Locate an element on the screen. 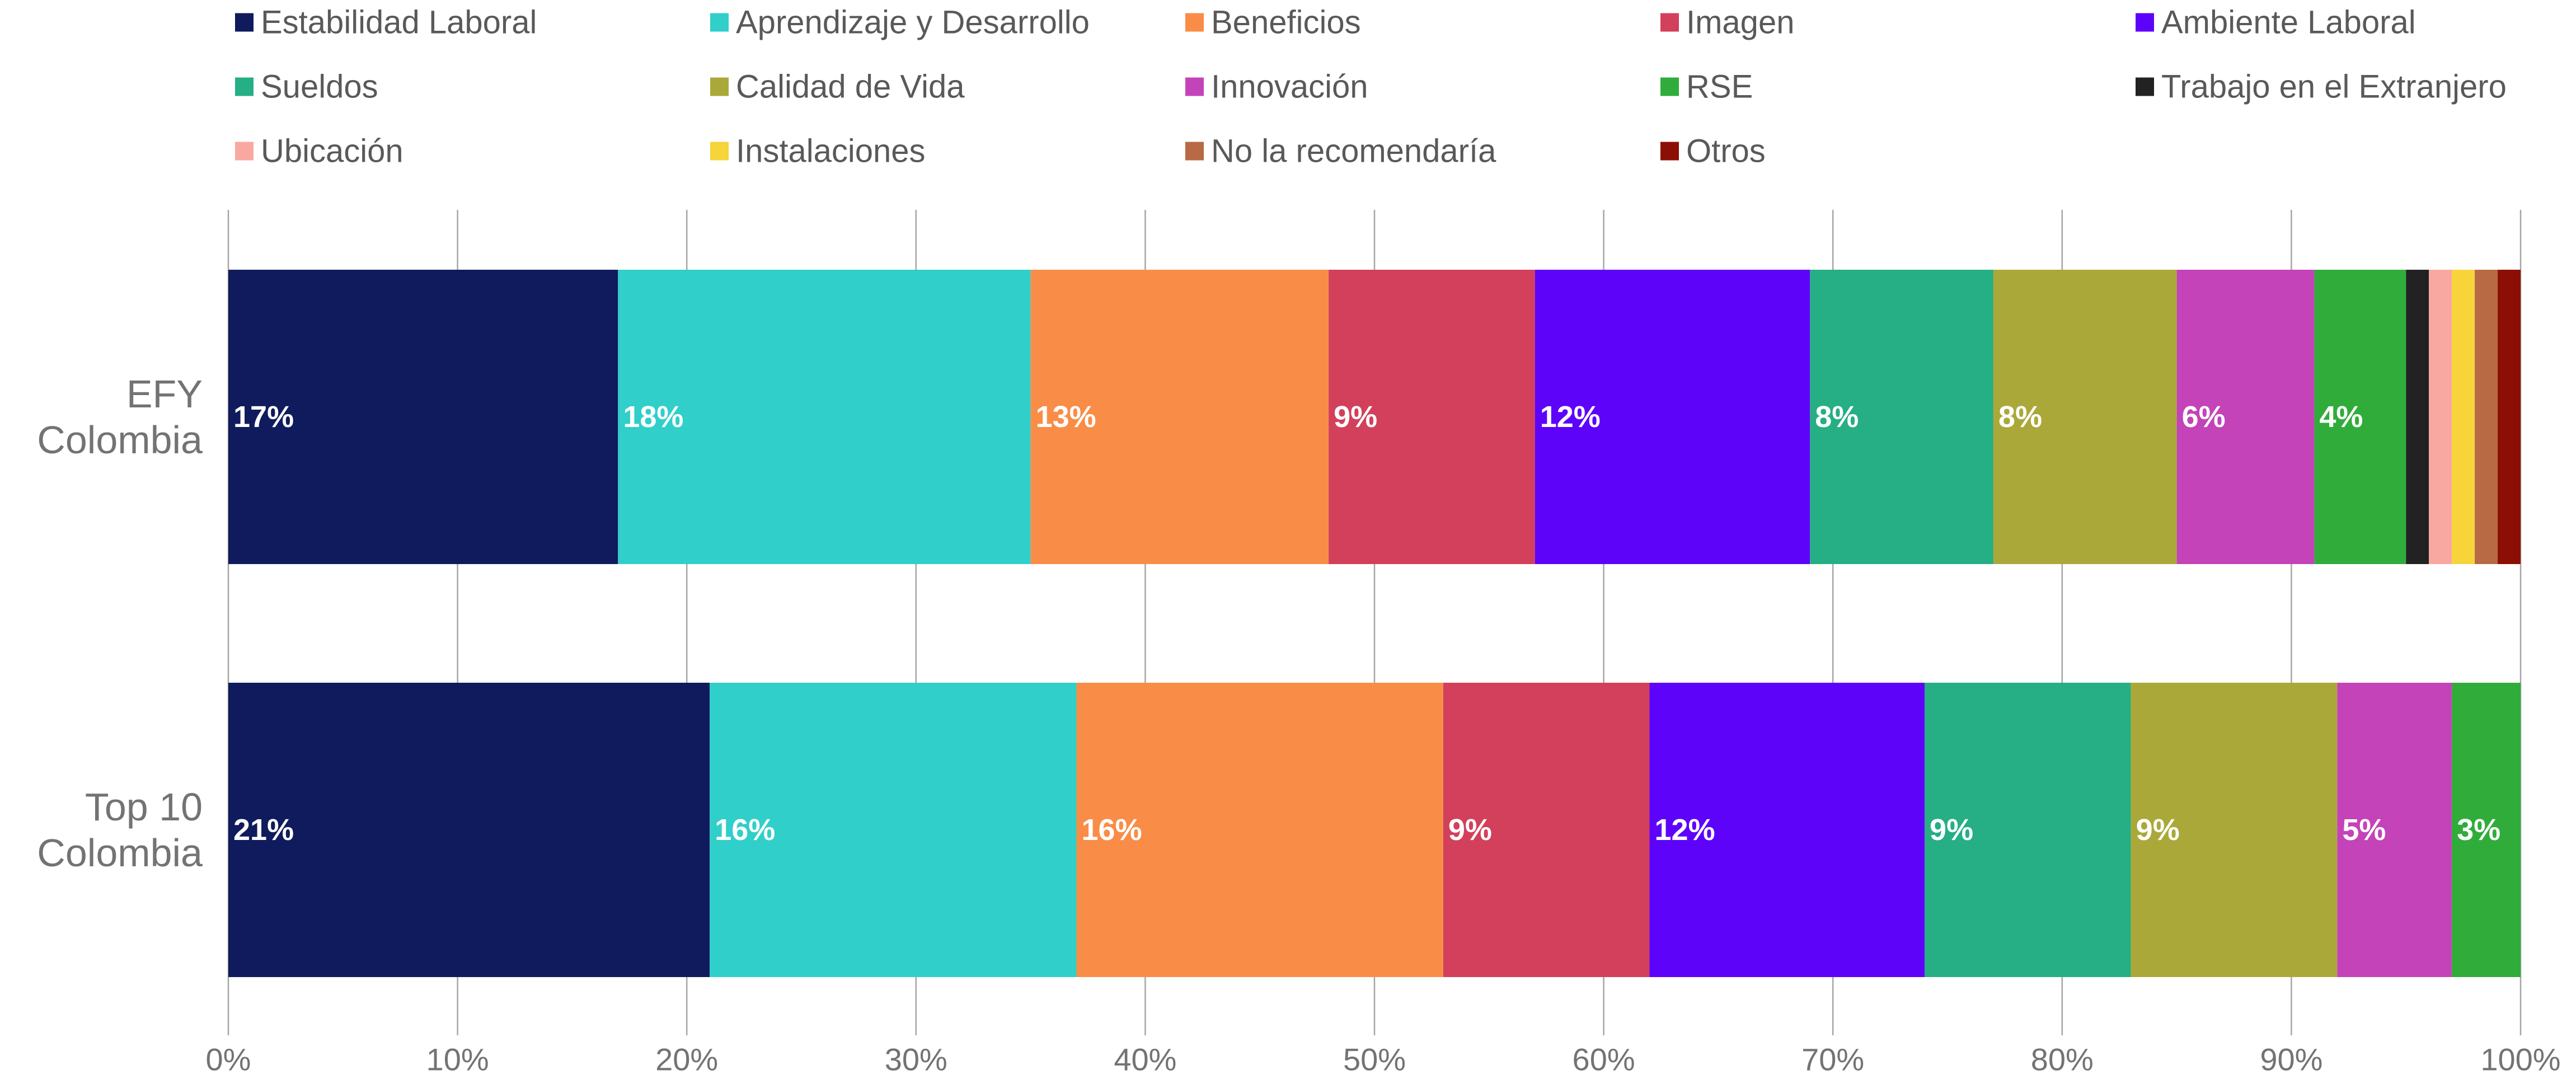 The height and width of the screenshot is (1089, 2576). legend-label: Ambiente Laboral is located at coordinates (2288, 22).